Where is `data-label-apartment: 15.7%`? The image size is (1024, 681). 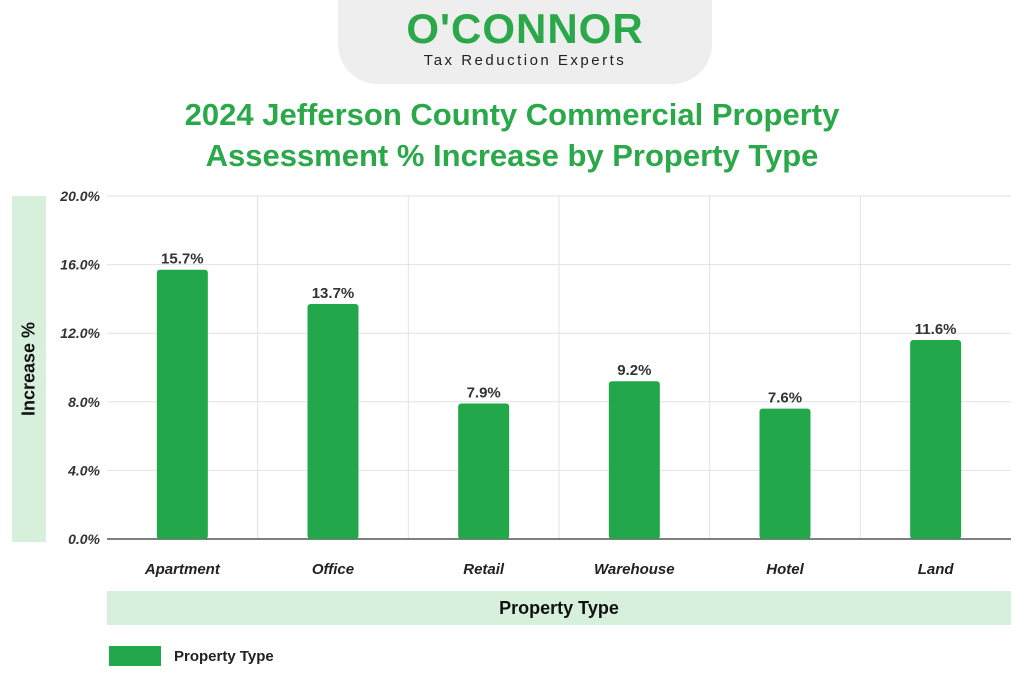 data-label-apartment: 15.7% is located at coordinates (182, 259).